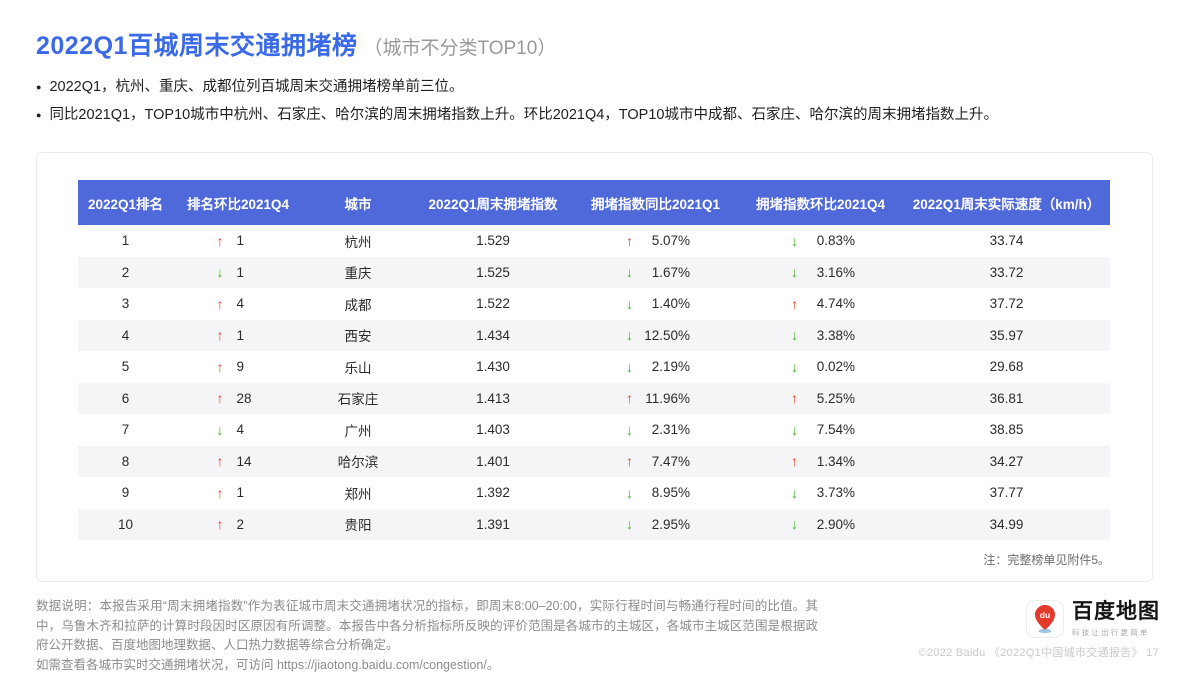  I want to click on rank-change-cell: ↑ 4, so click(238, 304).